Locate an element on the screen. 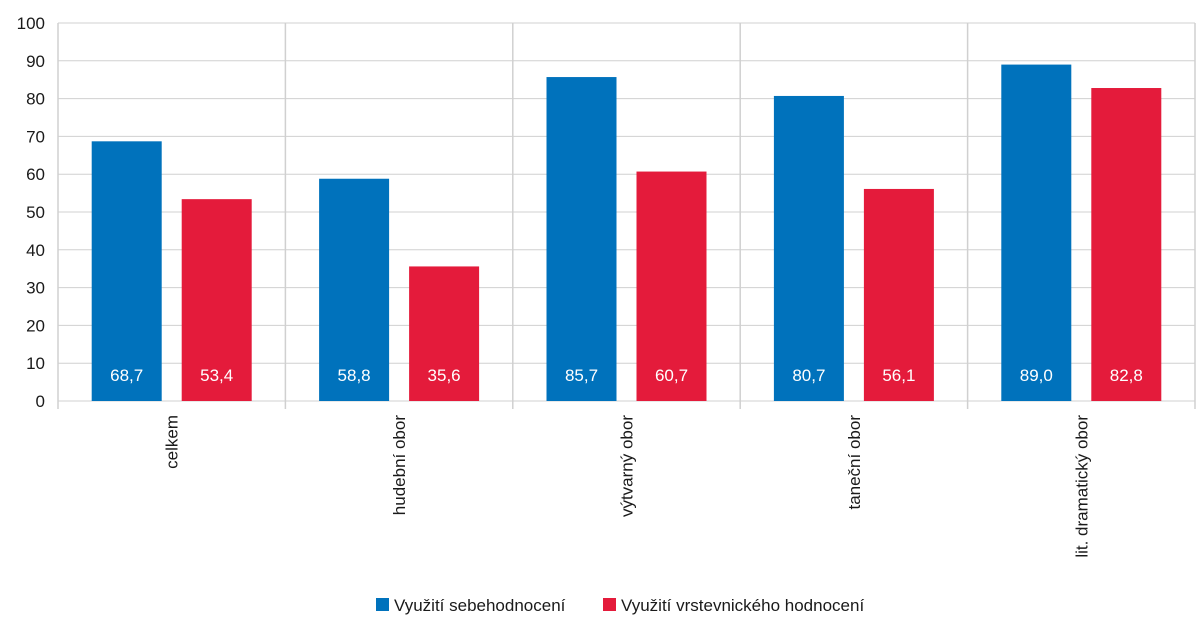 The width and height of the screenshot is (1200, 619). data-label: 80,7 is located at coordinates (808, 375).